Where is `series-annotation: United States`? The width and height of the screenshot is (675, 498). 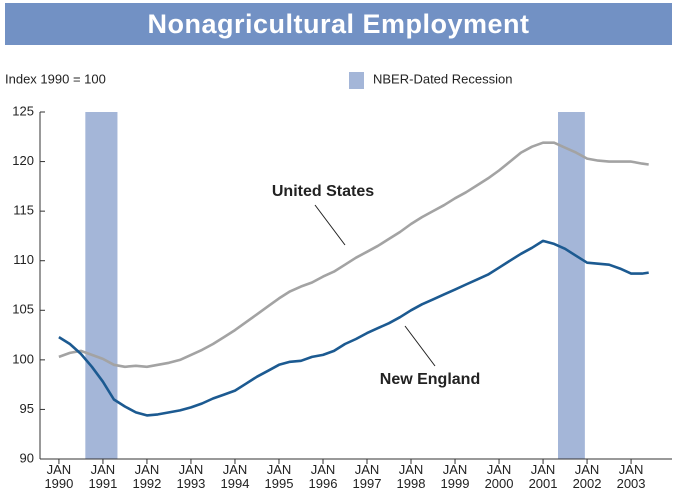
series-annotation: United States is located at coordinates (323, 191).